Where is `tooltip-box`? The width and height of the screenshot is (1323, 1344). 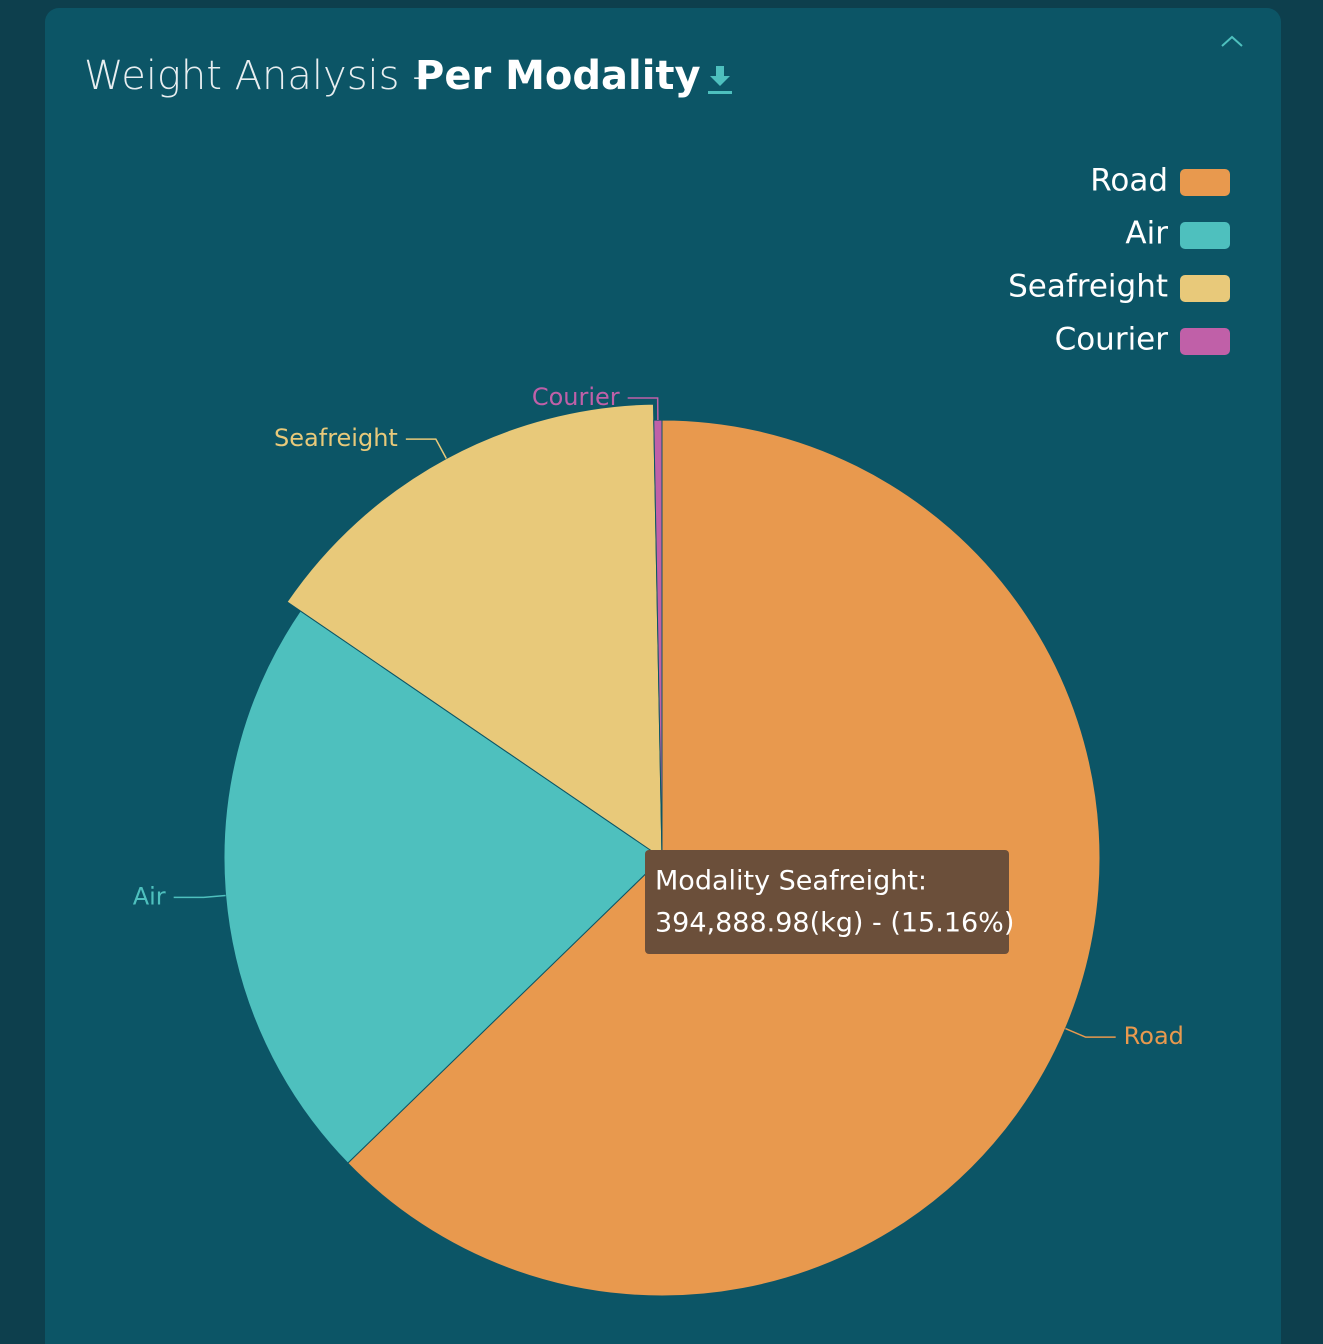 tooltip-box is located at coordinates (827, 902).